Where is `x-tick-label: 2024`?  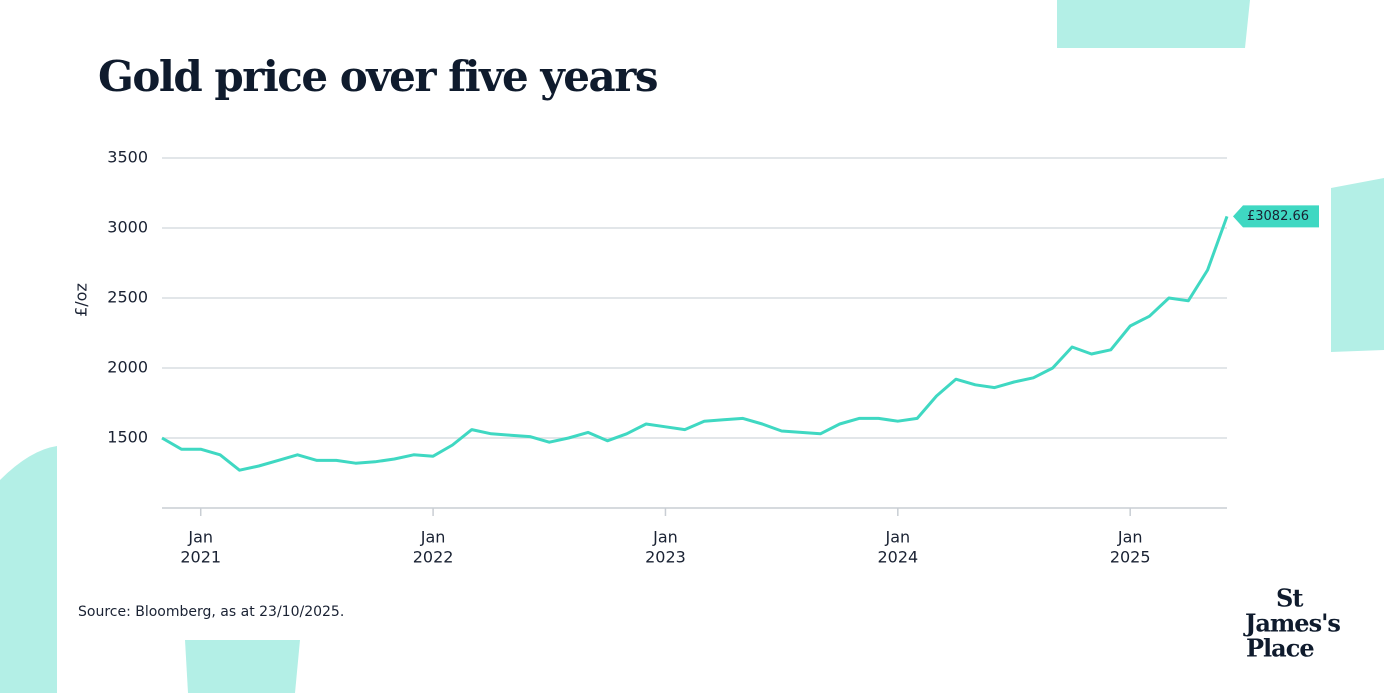
x-tick-label: 2024 is located at coordinates (897, 557).